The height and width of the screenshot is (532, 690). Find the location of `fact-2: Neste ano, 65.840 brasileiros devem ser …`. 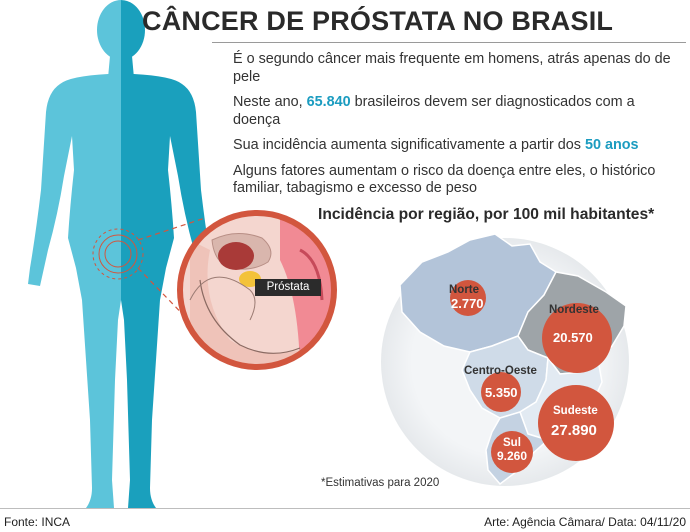

fact-2: Neste ano, 65.840 brasileiros devem ser … is located at coordinates (453, 111).